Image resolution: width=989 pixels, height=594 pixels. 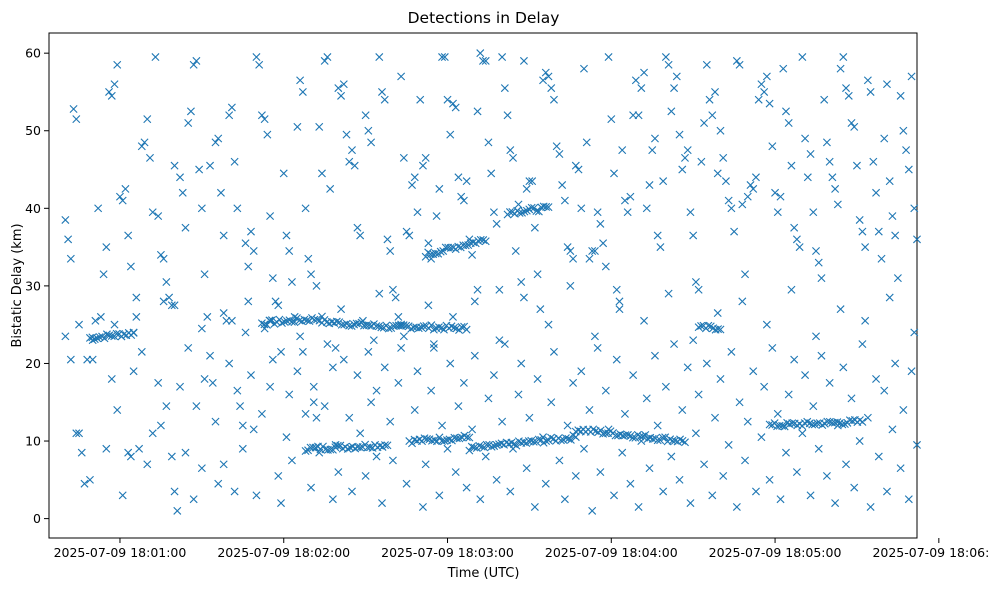 I want to click on y-tick-label: 40, so click(x=33, y=208).